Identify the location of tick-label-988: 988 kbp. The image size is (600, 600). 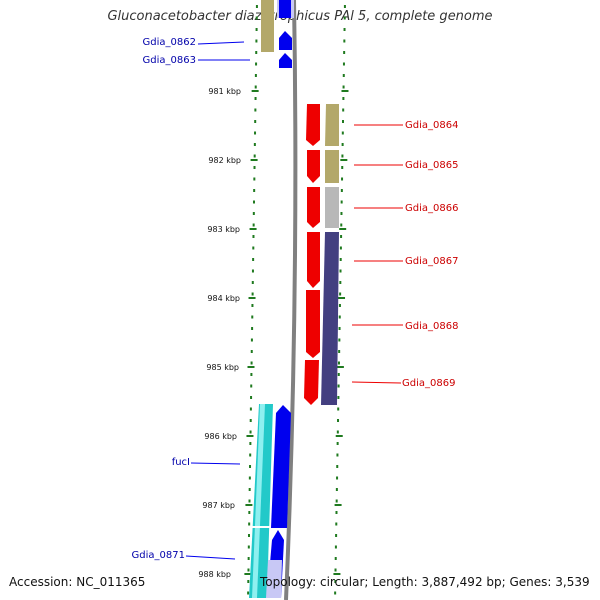
(214, 574).